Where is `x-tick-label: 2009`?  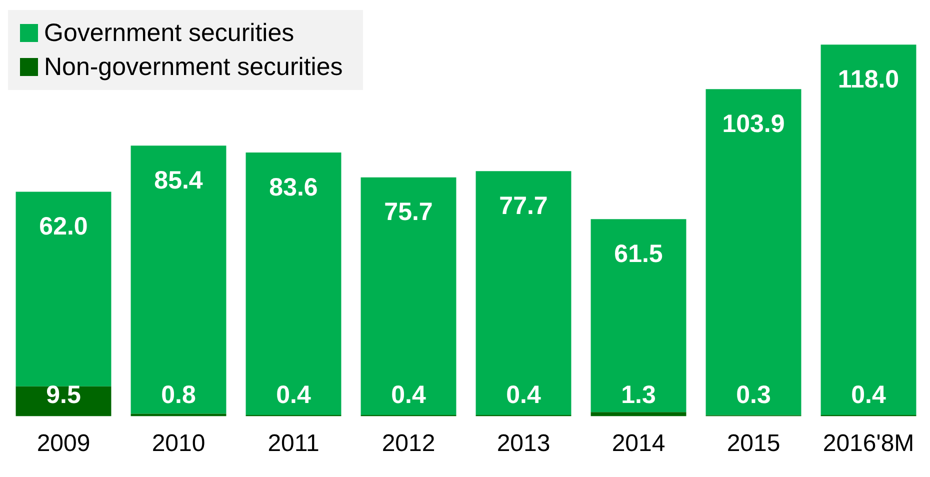
x-tick-label: 2009 is located at coordinates (63, 444).